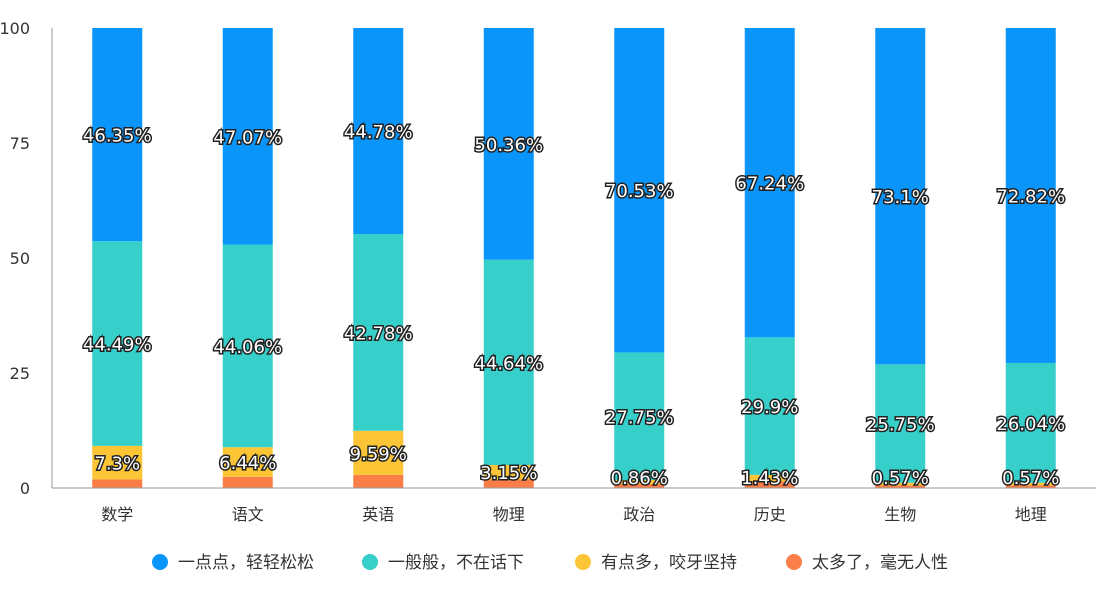 The width and height of the screenshot is (1108, 592). Describe the element at coordinates (880, 563) in the screenshot. I see `legend-label: 太多了，毫无人性` at that location.